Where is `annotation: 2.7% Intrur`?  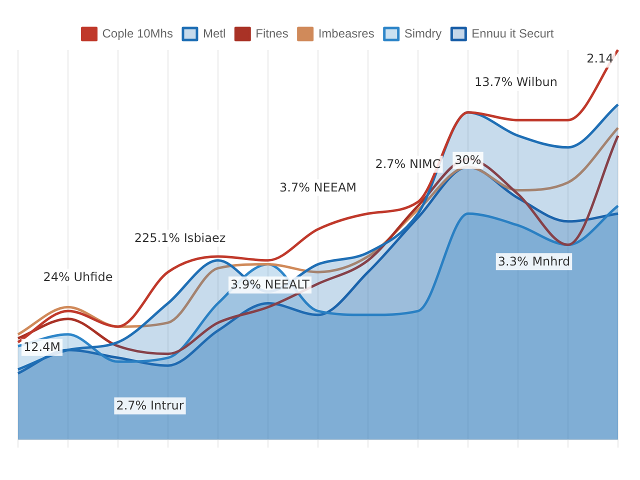 annotation: 2.7% Intrur is located at coordinates (150, 405).